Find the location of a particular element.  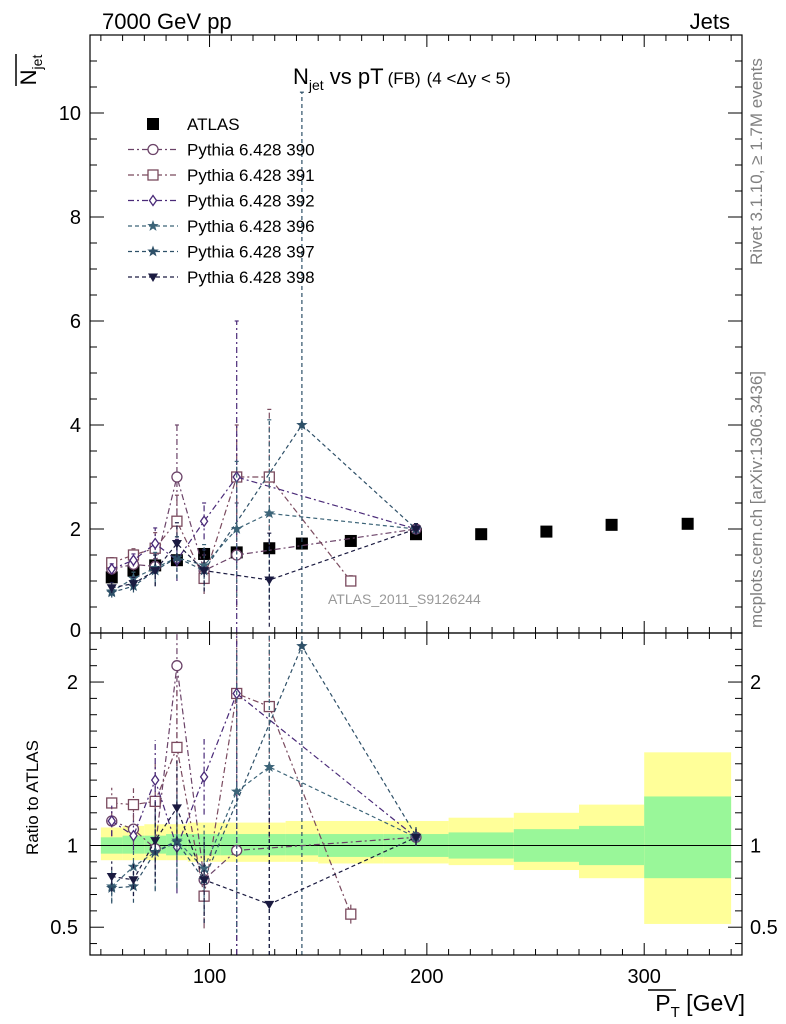

y-axis-label-main: N is located at coordinates (28, 77).